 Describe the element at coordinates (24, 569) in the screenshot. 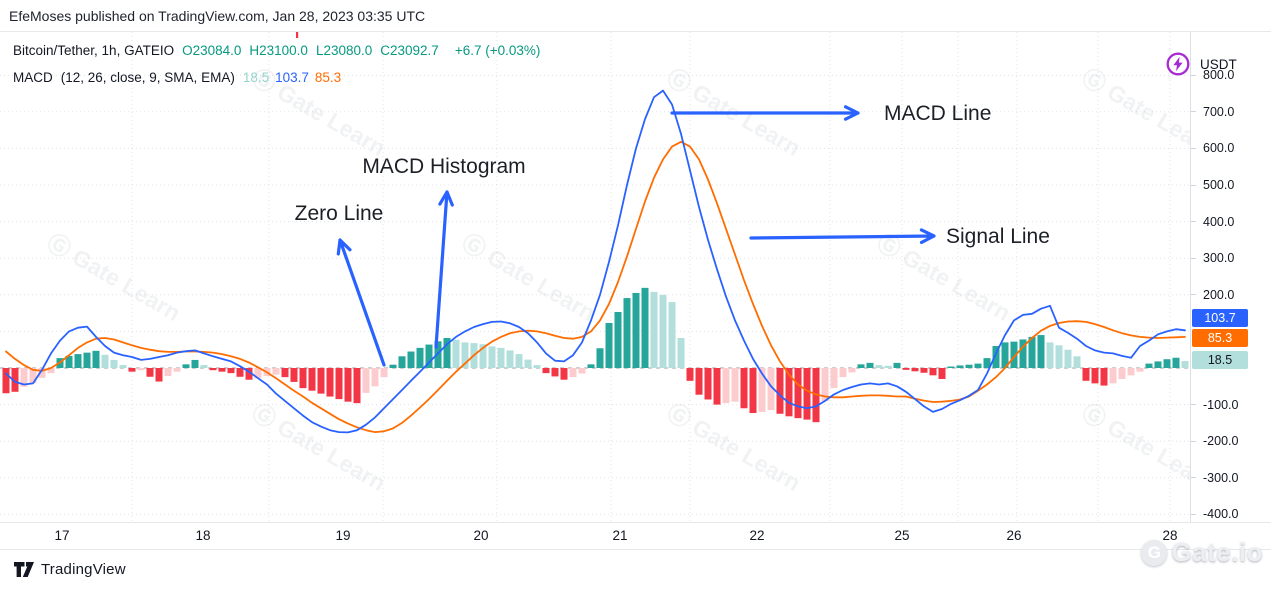

I see `tradingview-logo-icon` at that location.